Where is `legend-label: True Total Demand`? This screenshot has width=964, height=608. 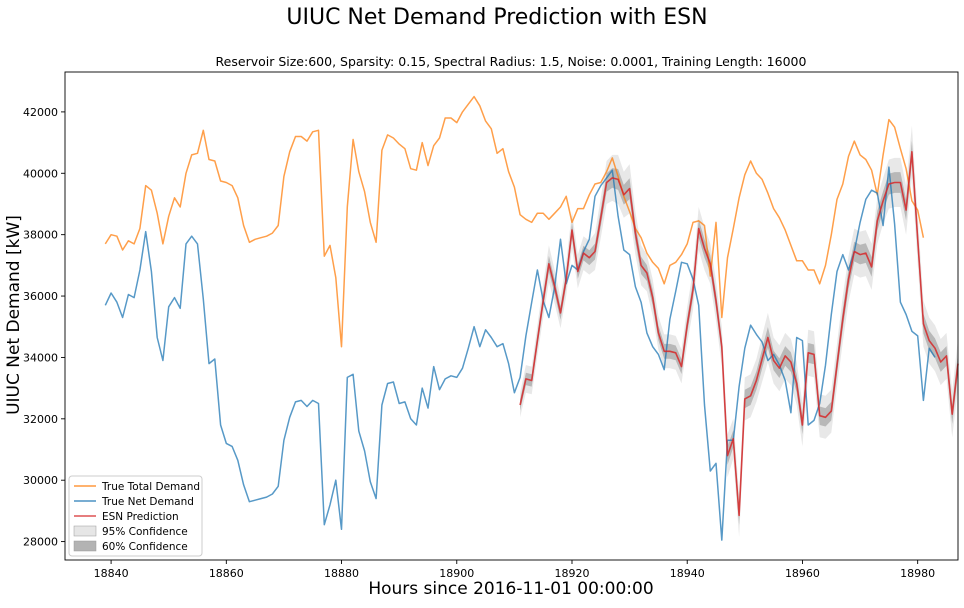 legend-label: True Total Demand is located at coordinates (150, 487).